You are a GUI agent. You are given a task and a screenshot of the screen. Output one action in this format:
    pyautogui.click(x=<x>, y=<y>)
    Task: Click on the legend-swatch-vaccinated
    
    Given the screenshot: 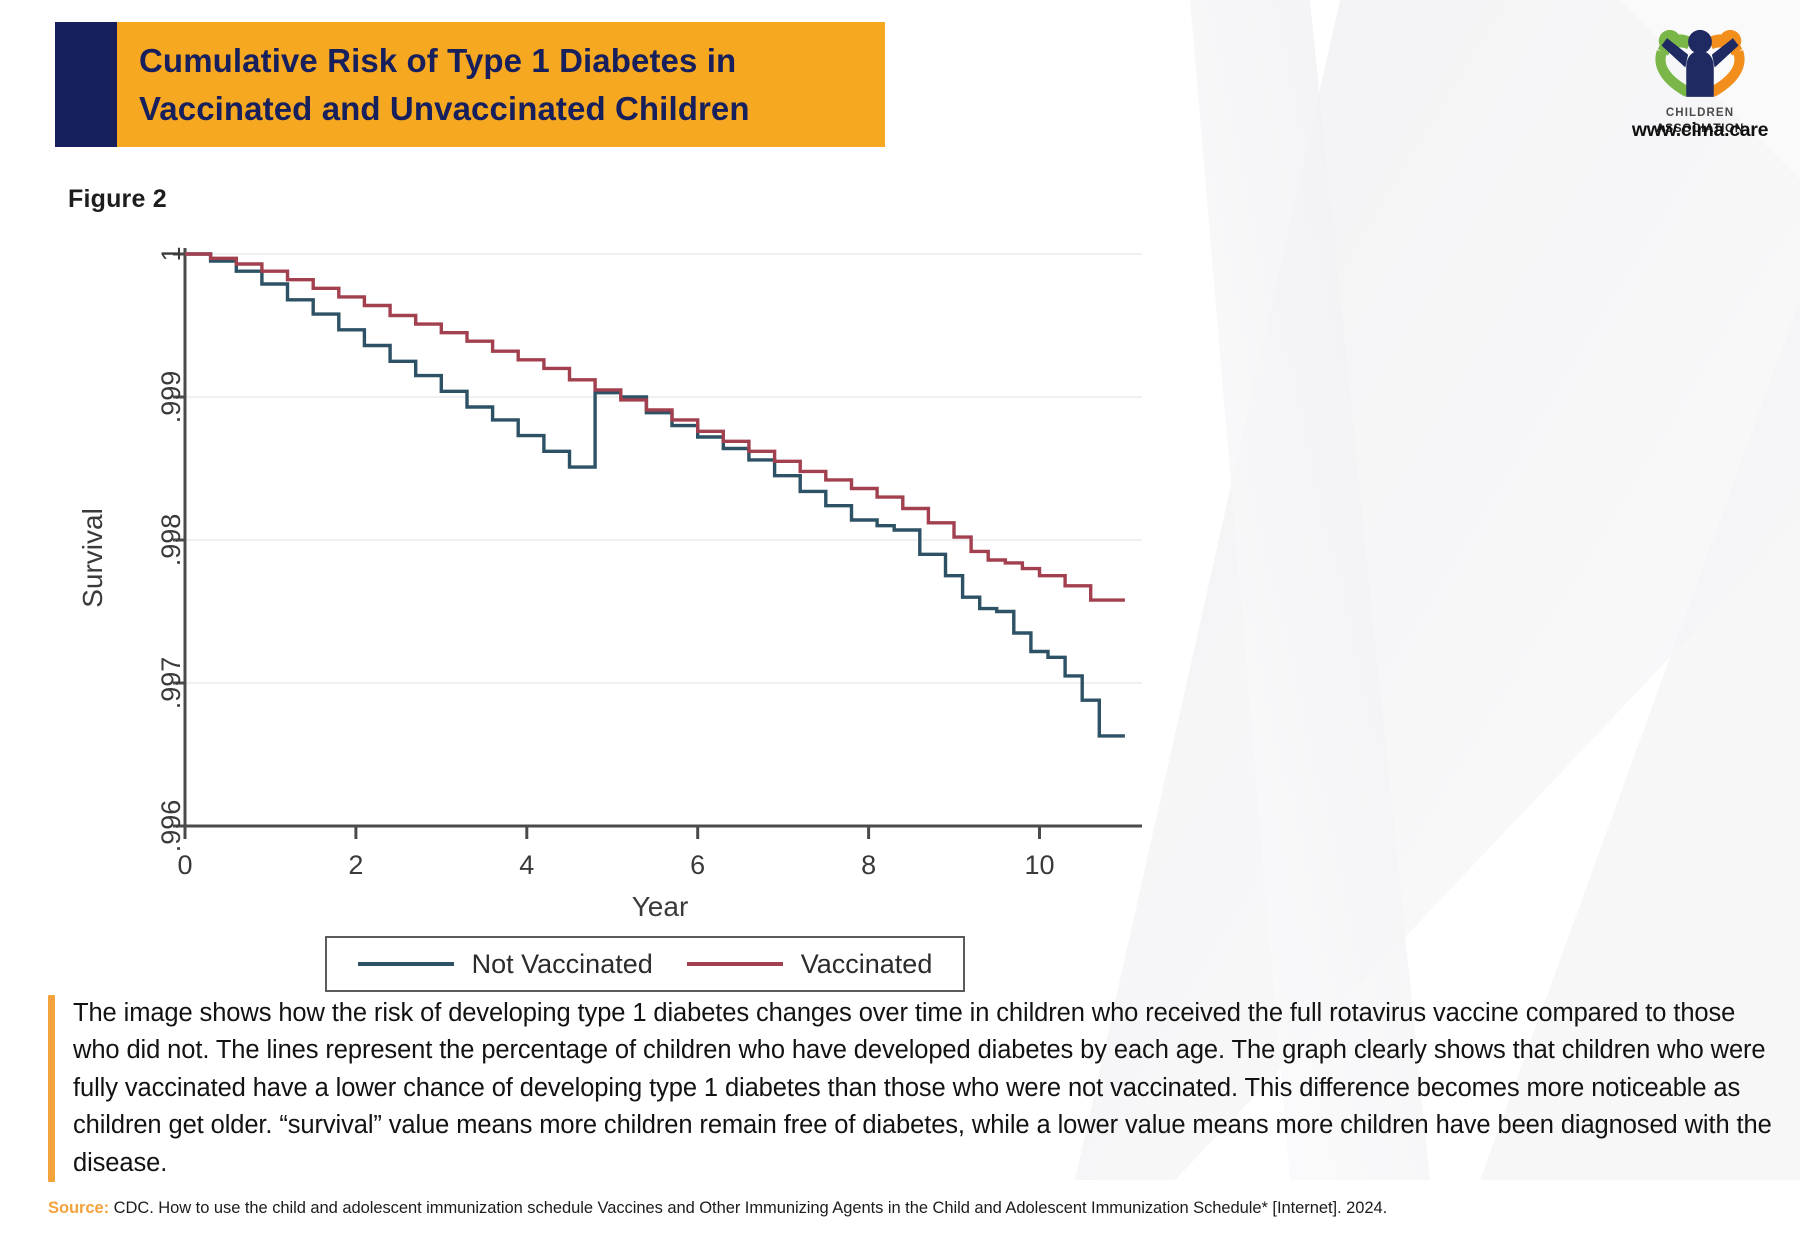 What is the action you would take?
    pyautogui.click(x=734, y=964)
    